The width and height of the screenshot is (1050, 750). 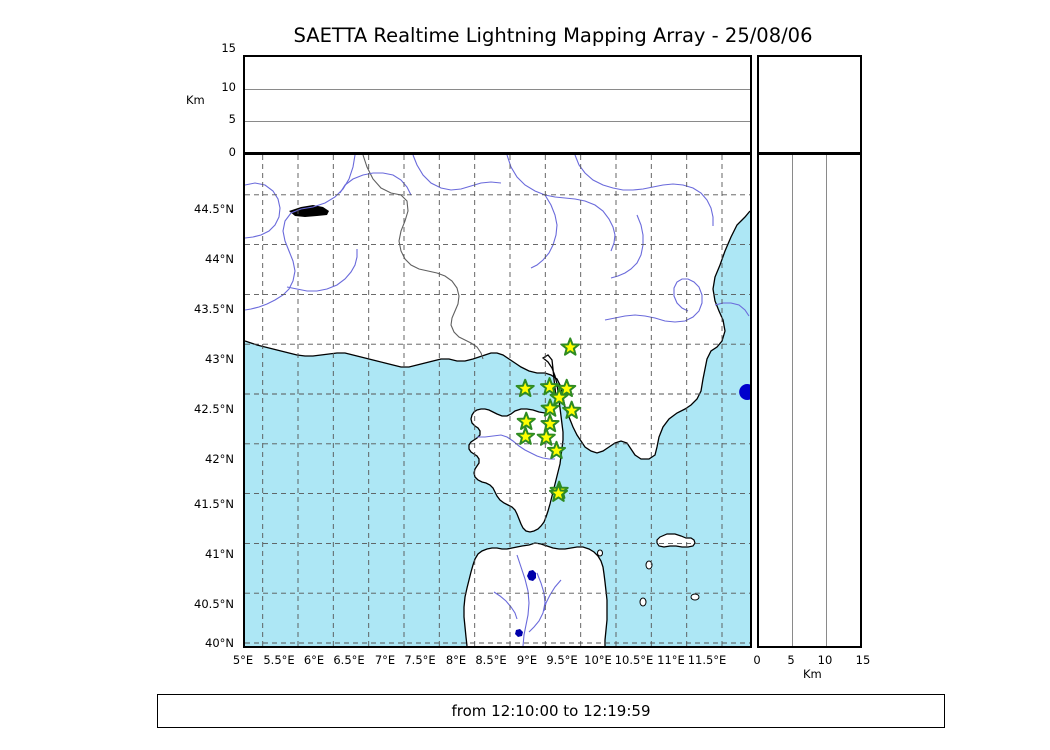 I want to click on coastline-sardinia, so click(x=535, y=594).